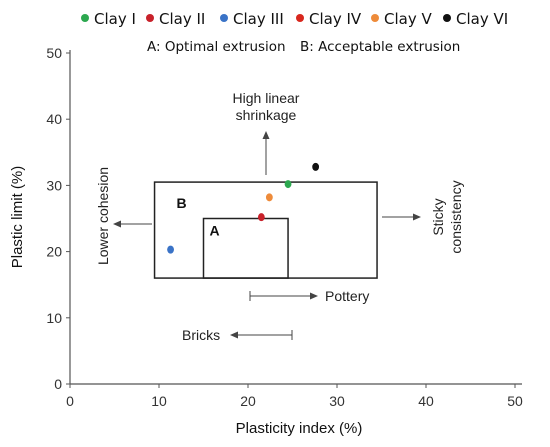  I want to click on x-axis-ticks: 0 10 20 30 40 50, so click(294, 396).